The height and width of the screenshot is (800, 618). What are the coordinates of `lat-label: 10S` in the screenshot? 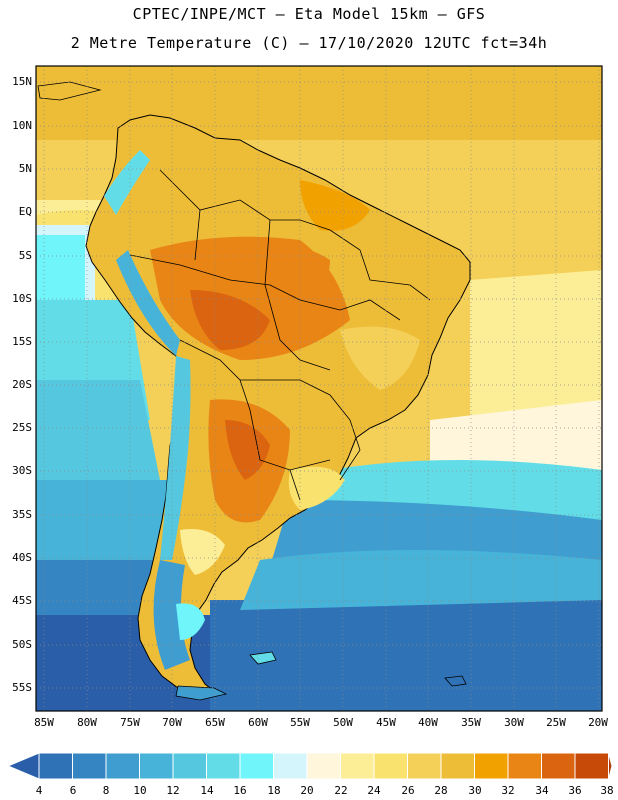 It's located at (22, 298).